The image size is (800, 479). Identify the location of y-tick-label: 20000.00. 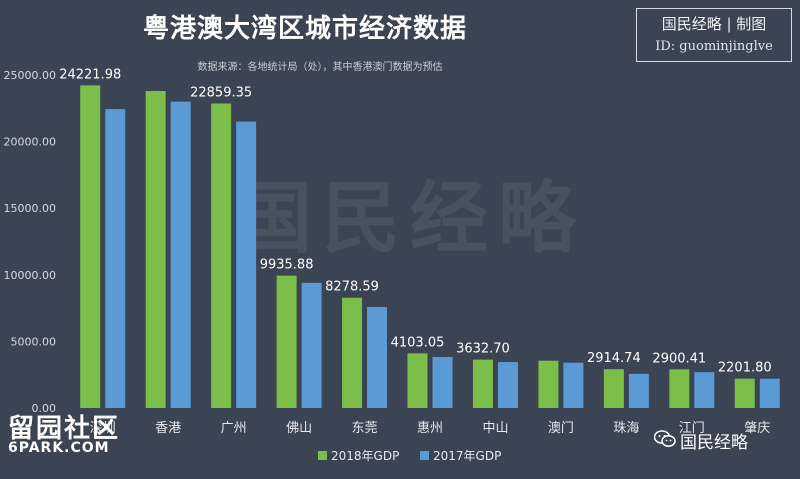
(30, 142).